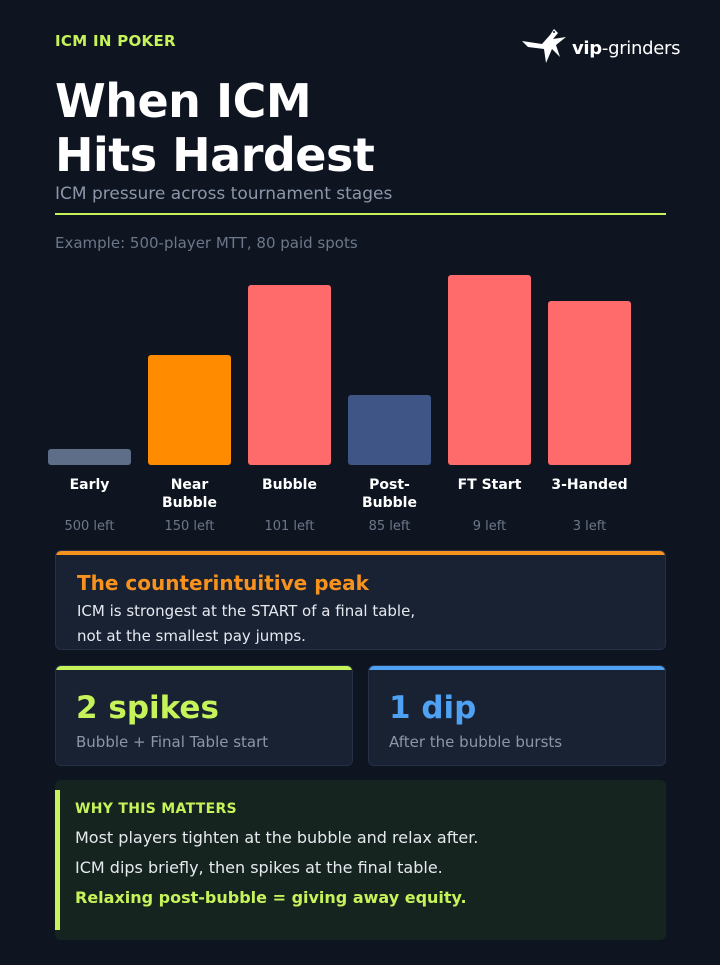  What do you see at coordinates (89, 526) in the screenshot?
I see `players-left-label: 500 left` at bounding box center [89, 526].